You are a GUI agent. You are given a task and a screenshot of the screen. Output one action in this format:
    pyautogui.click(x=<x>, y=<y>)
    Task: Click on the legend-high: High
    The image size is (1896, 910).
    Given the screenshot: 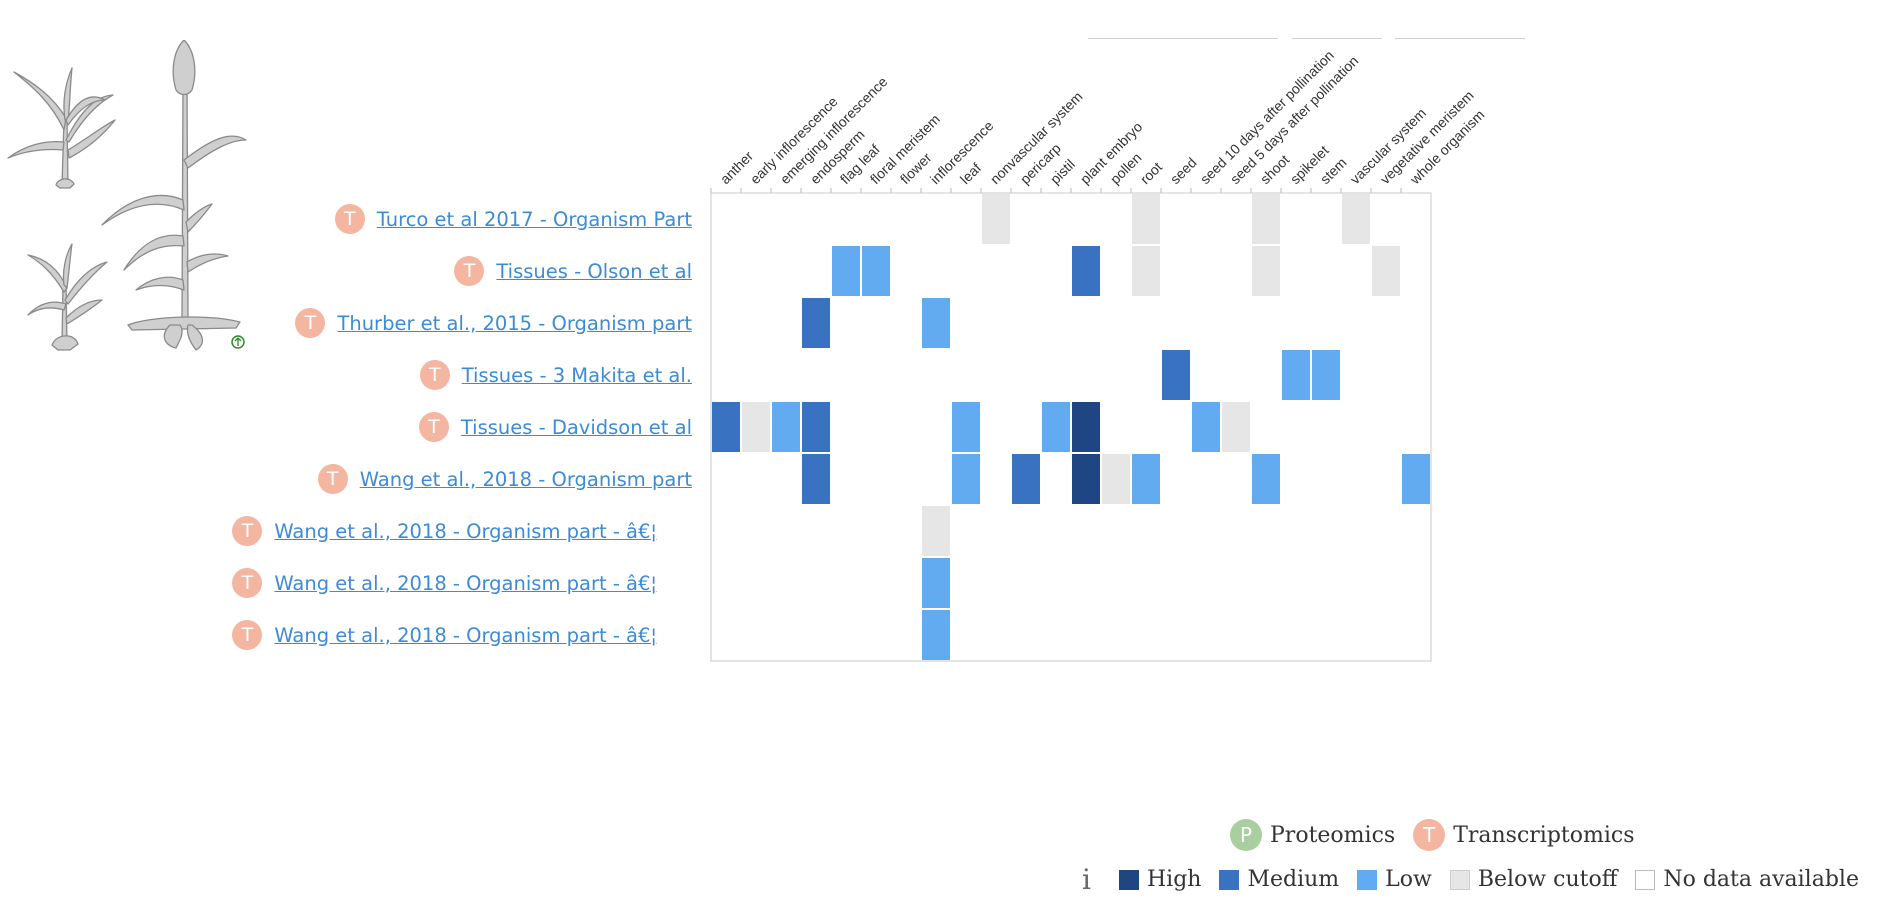 What is the action you would take?
    pyautogui.click(x=1160, y=879)
    